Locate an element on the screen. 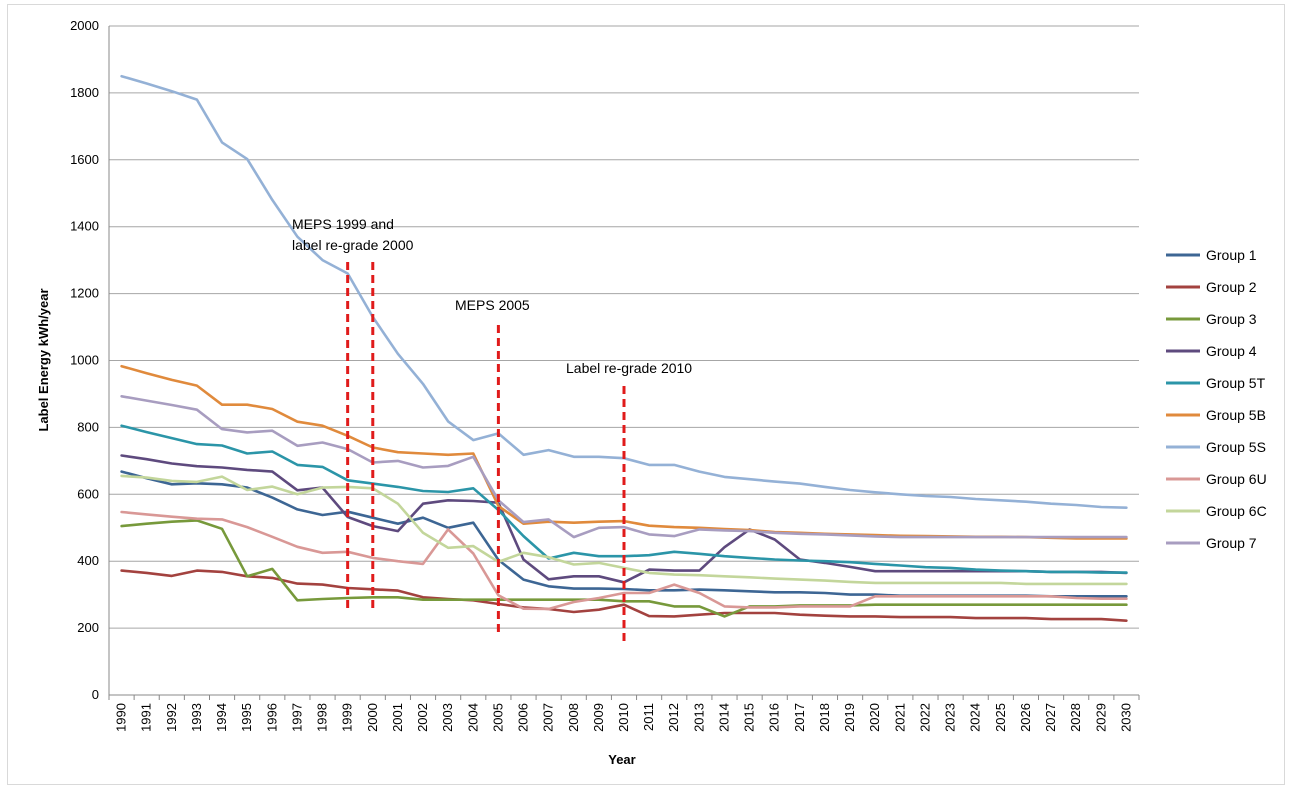 The height and width of the screenshot is (789, 1293). y-tick-label: 800 is located at coordinates (88, 426).